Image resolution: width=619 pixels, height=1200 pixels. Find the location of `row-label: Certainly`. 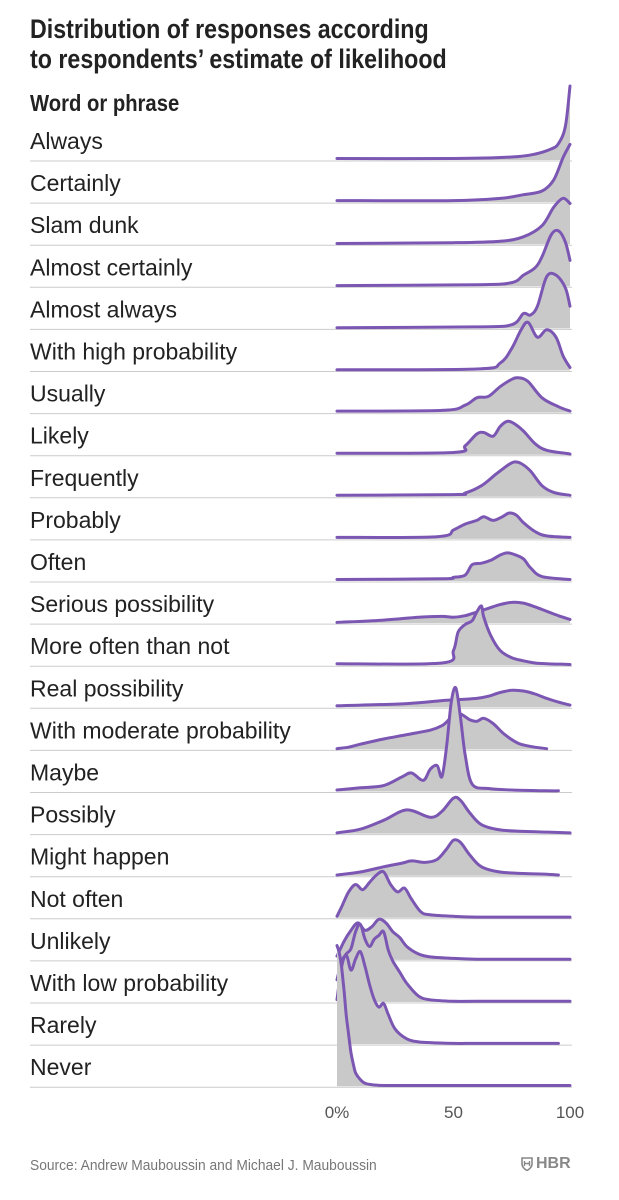

row-label: Certainly is located at coordinates (75, 183).